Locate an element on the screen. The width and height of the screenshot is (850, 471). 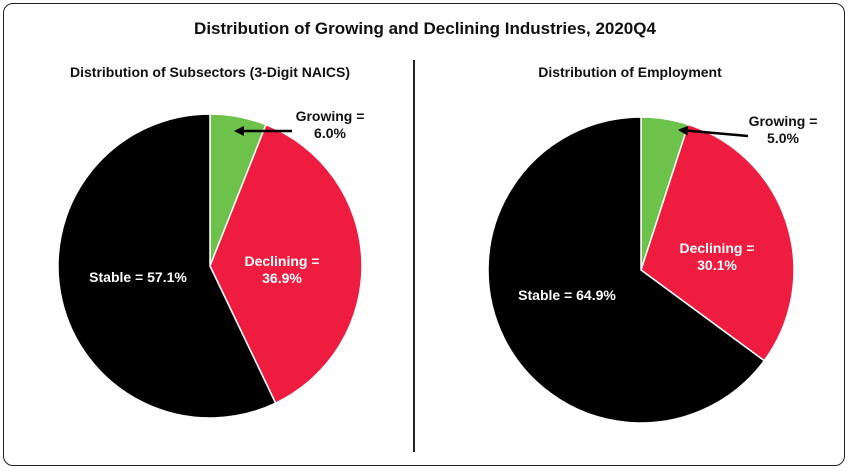
right-growing-label-line2: 5.0% is located at coordinates (783, 138).